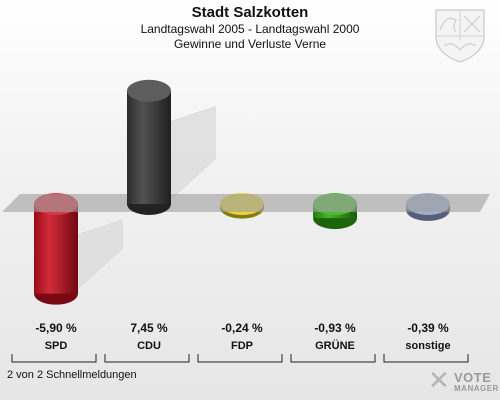  I want to click on category-bracket-cdu, so click(147, 358).